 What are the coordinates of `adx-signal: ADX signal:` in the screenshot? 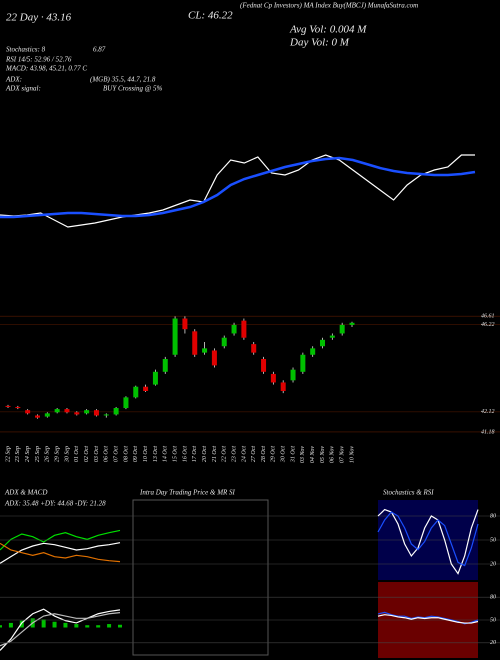 It's located at (23, 89).